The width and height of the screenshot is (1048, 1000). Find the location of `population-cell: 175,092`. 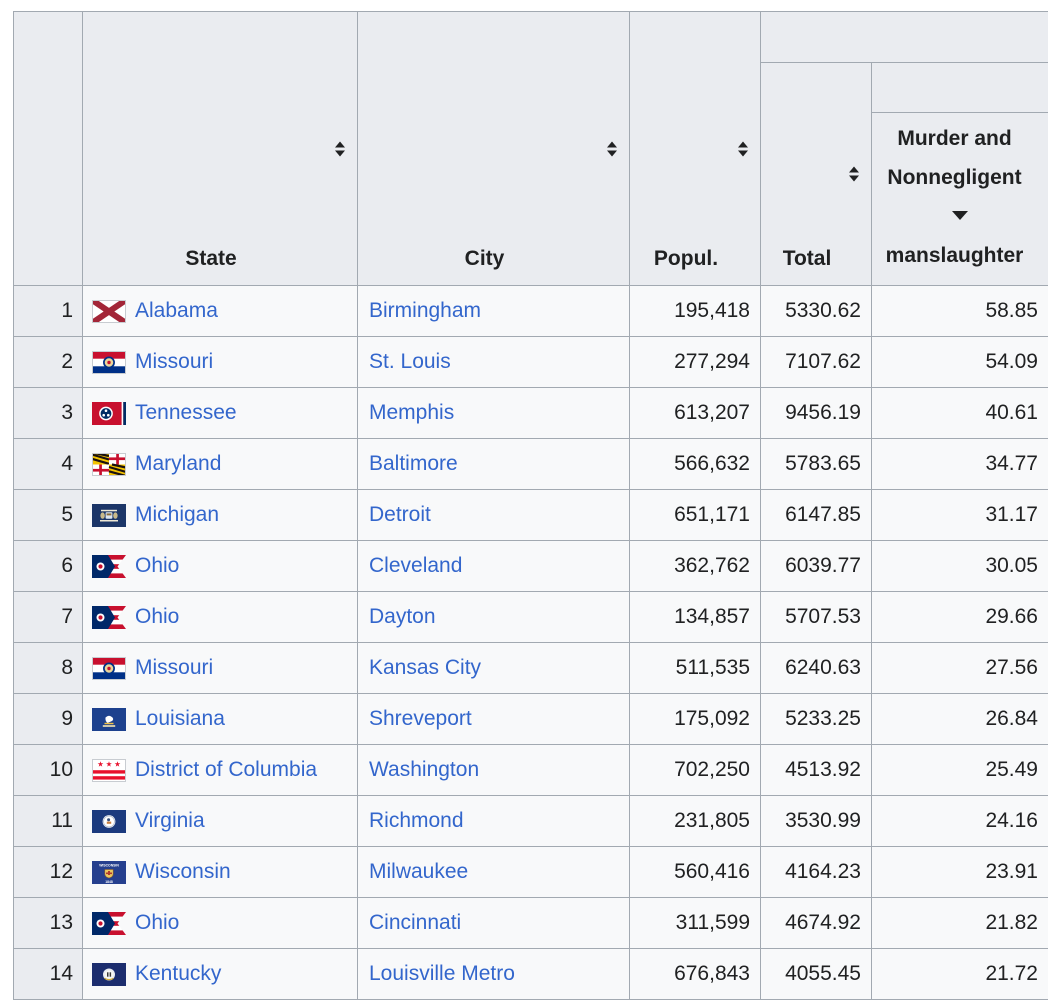

population-cell: 175,092 is located at coordinates (695, 719).